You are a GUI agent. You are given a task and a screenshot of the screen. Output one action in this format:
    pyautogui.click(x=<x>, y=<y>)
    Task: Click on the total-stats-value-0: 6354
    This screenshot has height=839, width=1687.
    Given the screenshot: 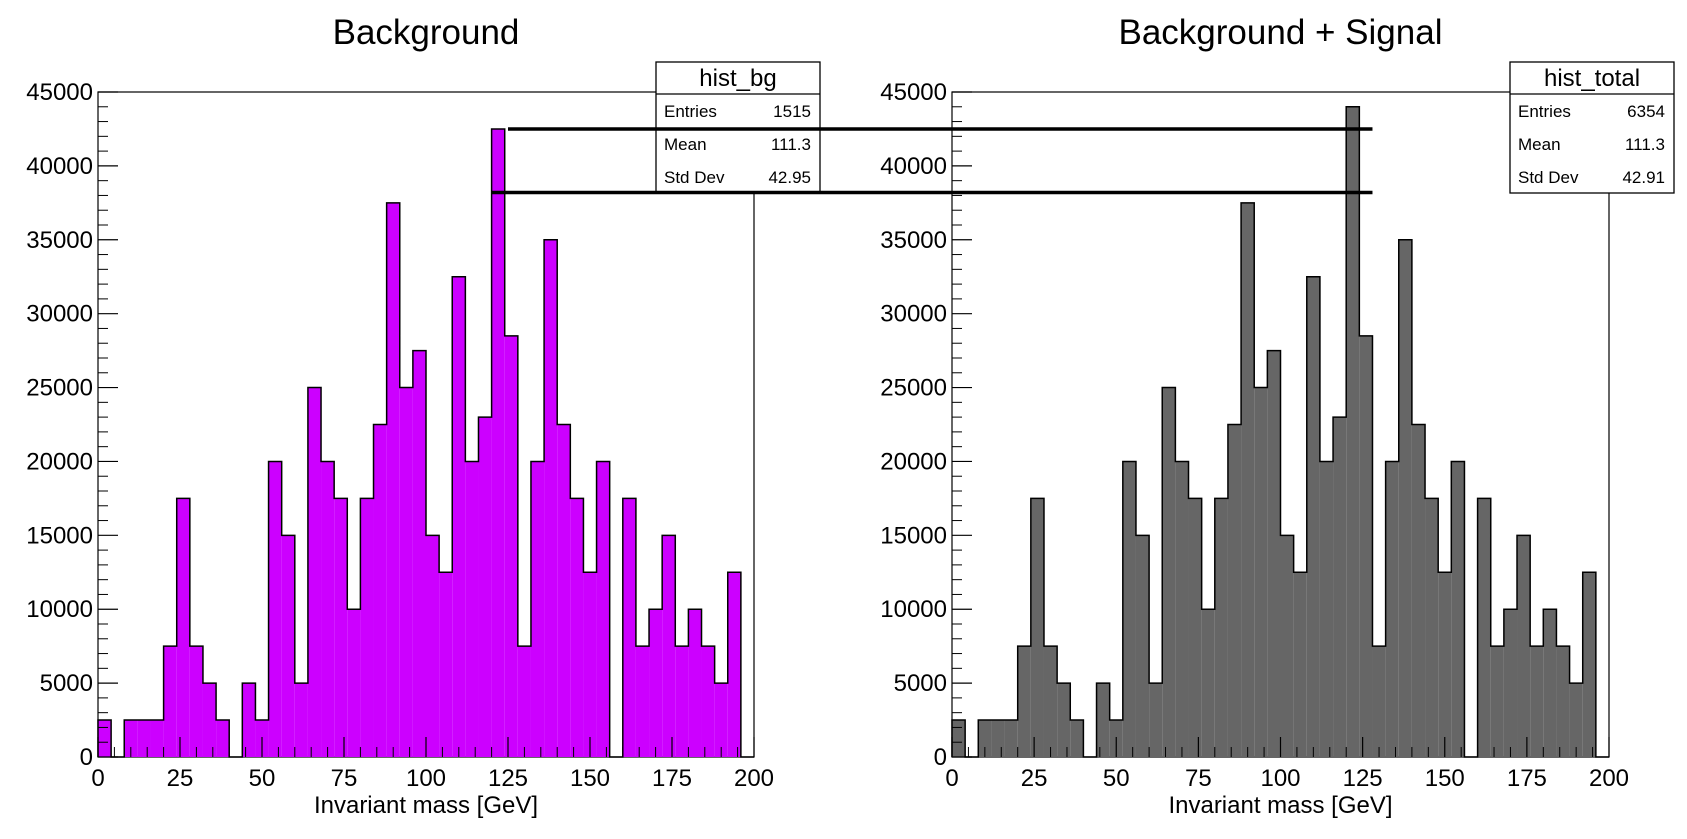 What is the action you would take?
    pyautogui.click(x=1646, y=111)
    